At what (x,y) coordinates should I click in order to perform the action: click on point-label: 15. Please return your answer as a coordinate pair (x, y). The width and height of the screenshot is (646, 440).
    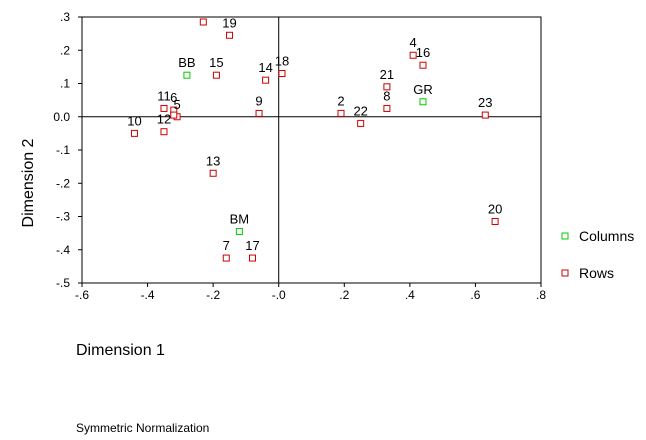
    Looking at the image, I should click on (216, 62).